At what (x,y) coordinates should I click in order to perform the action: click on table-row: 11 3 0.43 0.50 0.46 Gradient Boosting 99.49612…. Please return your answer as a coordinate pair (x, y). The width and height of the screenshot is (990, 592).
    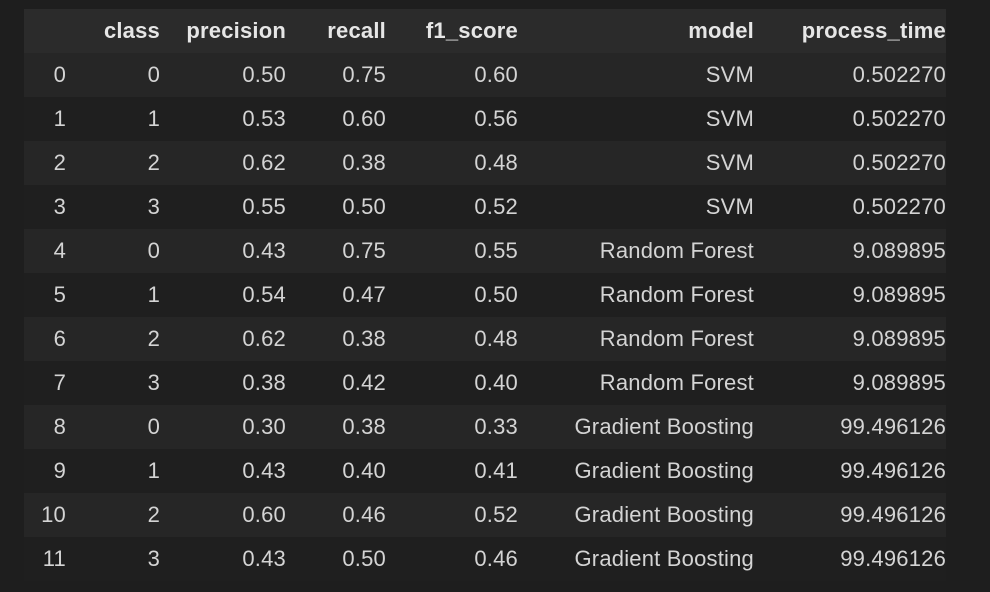
    Looking at the image, I should click on (485, 559).